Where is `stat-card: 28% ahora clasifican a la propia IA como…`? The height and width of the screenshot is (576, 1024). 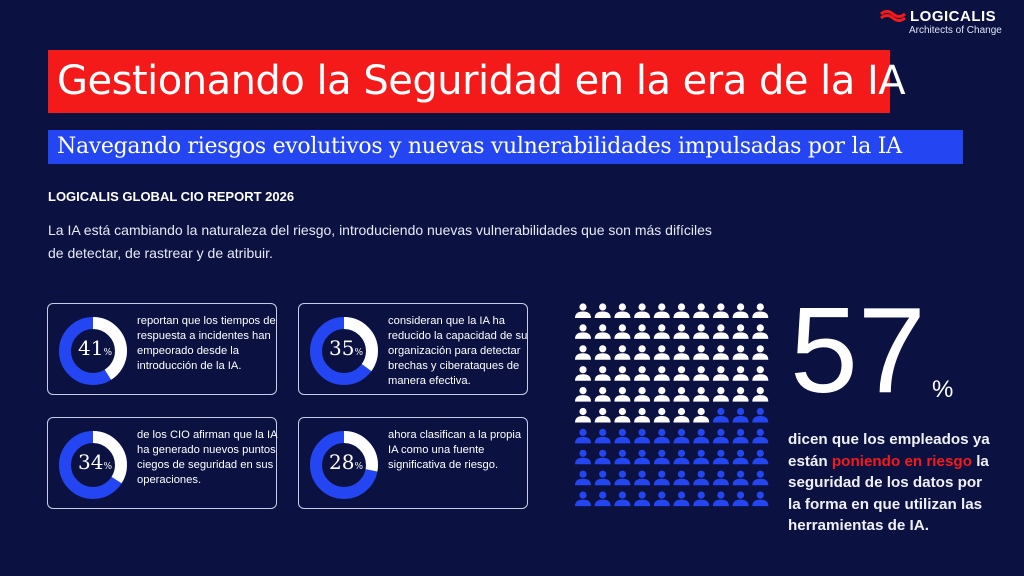 stat-card: 28% ahora clasifican a la propia IA como… is located at coordinates (413, 463).